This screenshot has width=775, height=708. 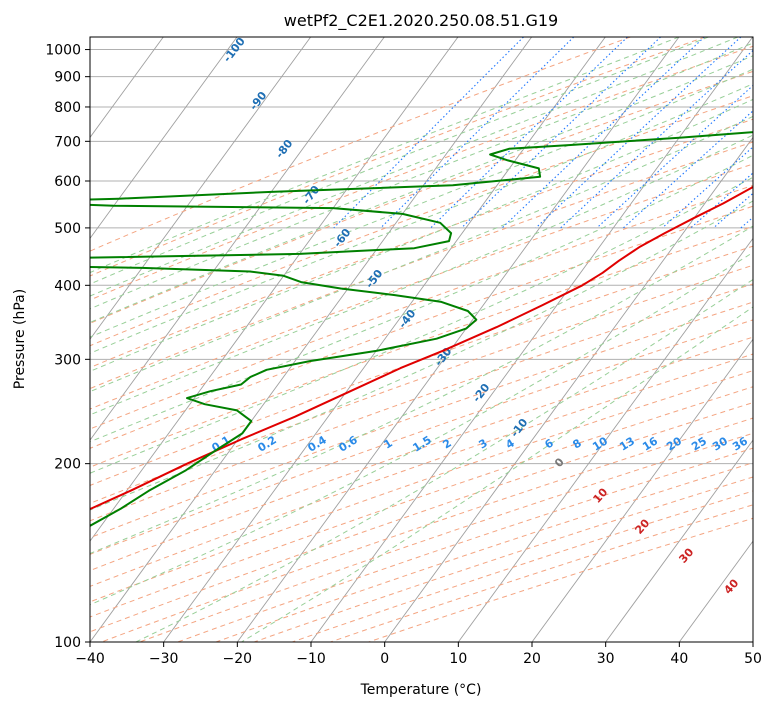 What do you see at coordinates (421, 21) in the screenshot?
I see `chart-title: wetPf2_C2E1.2020.250.08.51.G19` at bounding box center [421, 21].